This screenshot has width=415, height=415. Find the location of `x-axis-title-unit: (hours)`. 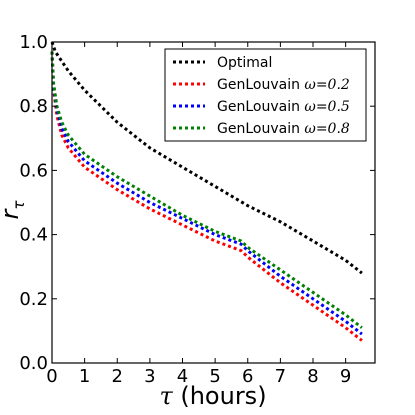

x-axis-title-unit: (hours) is located at coordinates (220, 396).